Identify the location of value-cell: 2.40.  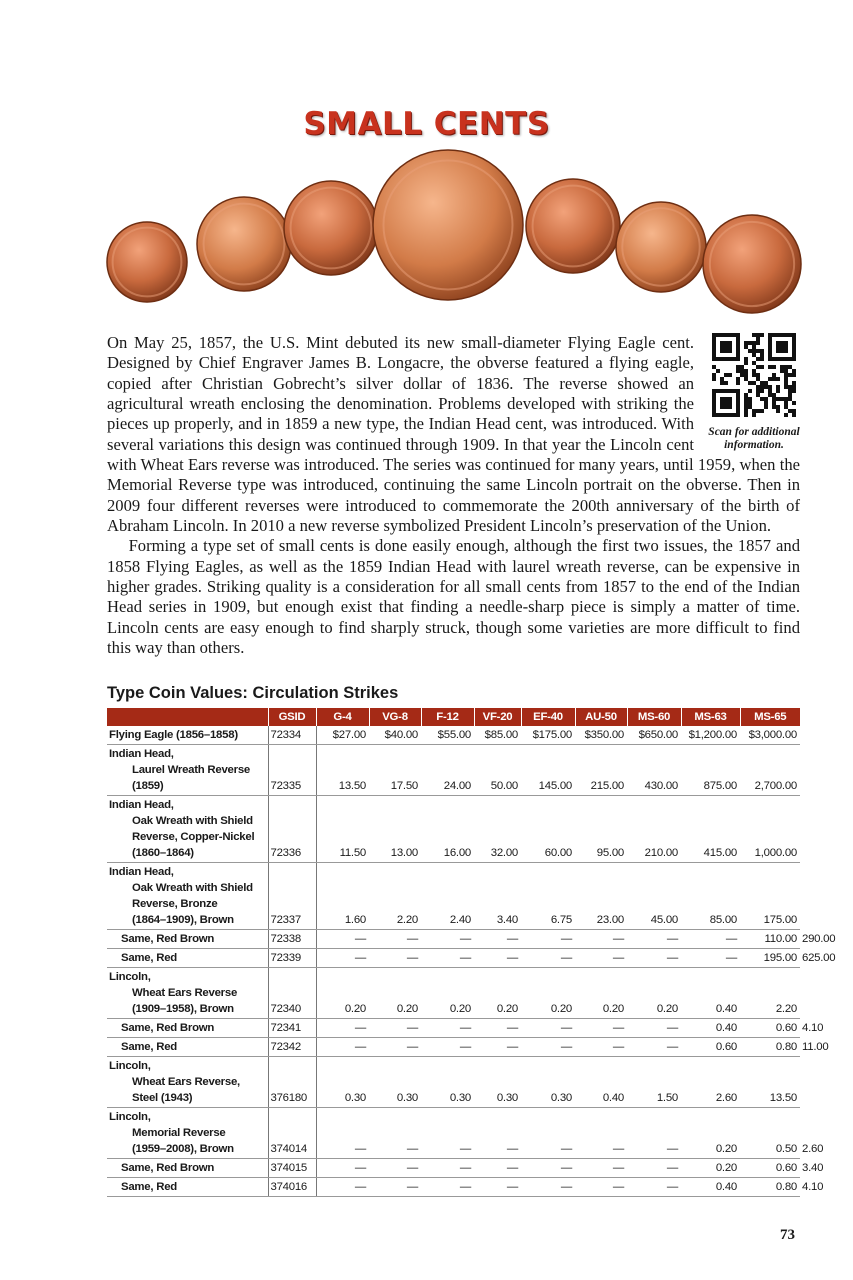
(447, 896).